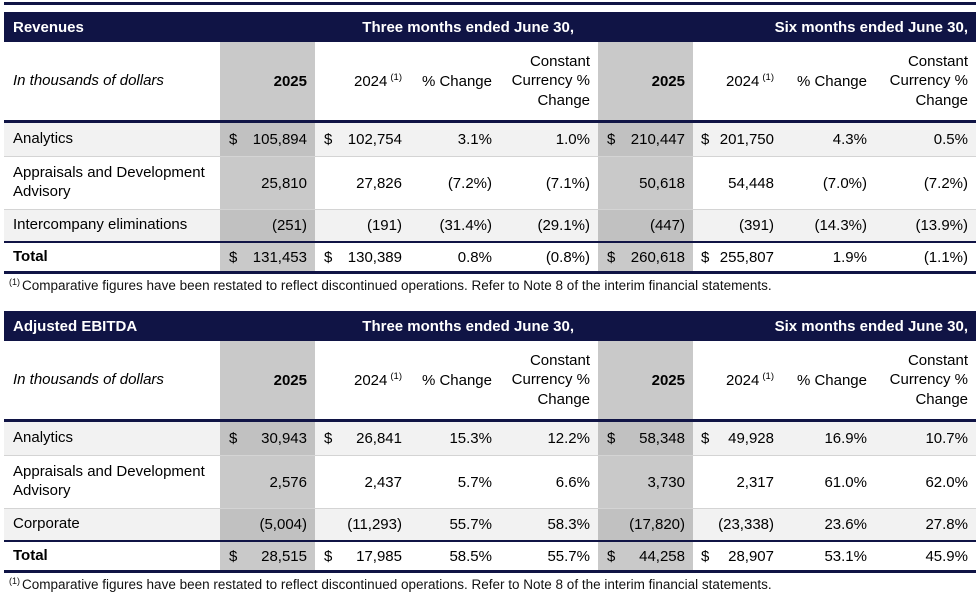 Image resolution: width=980 pixels, height=598 pixels. Describe the element at coordinates (572, 139) in the screenshot. I see `value-cell: 1.0%` at that location.